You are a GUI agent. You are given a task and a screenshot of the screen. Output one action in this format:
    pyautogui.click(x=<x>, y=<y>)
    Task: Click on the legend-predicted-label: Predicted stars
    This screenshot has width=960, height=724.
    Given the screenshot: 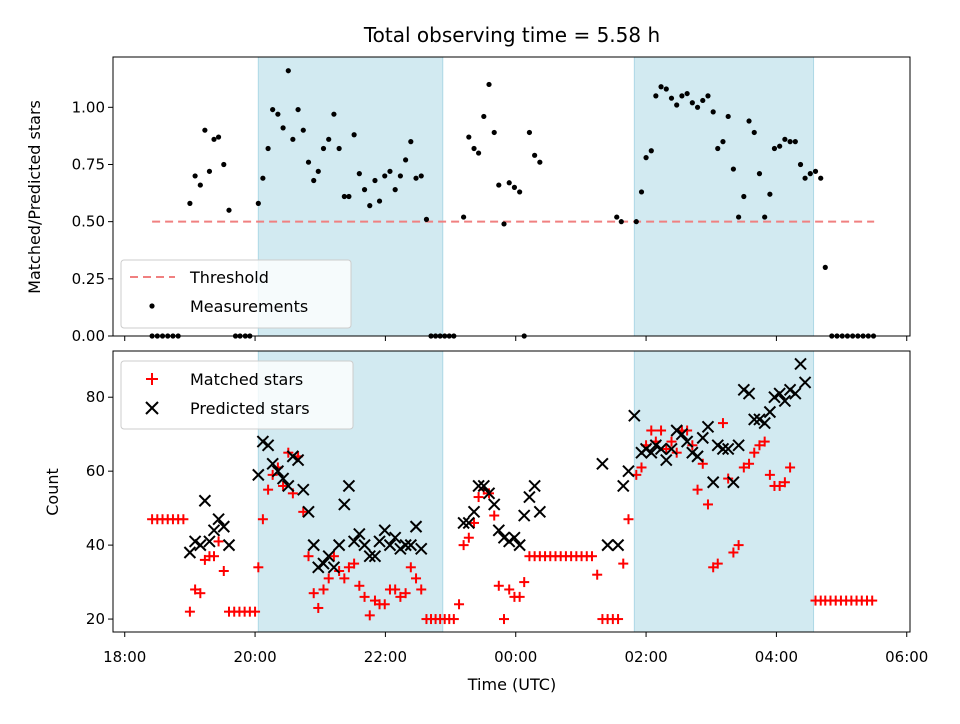 What is the action you would take?
    pyautogui.click(x=250, y=408)
    